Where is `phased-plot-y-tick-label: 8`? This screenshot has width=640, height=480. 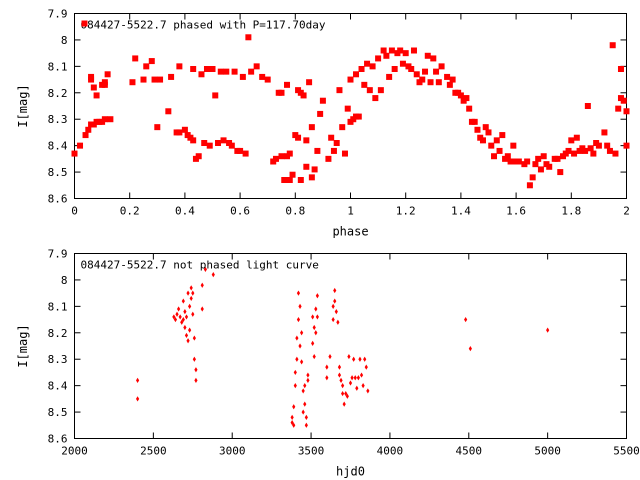 phased-plot-y-tick-label: 8 is located at coordinates (64, 40).